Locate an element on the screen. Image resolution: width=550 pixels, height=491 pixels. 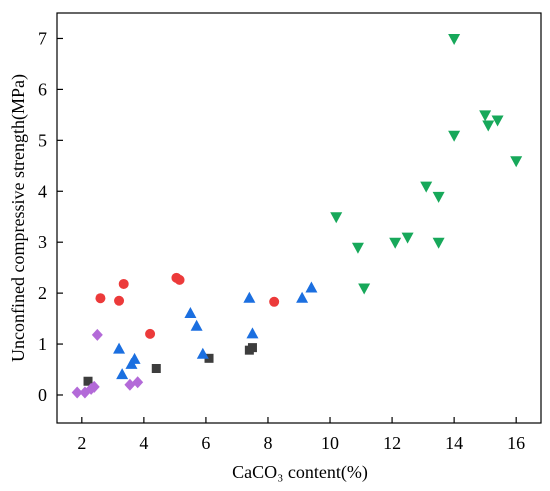
y-tick-label: 2 is located at coordinates (42, 293).